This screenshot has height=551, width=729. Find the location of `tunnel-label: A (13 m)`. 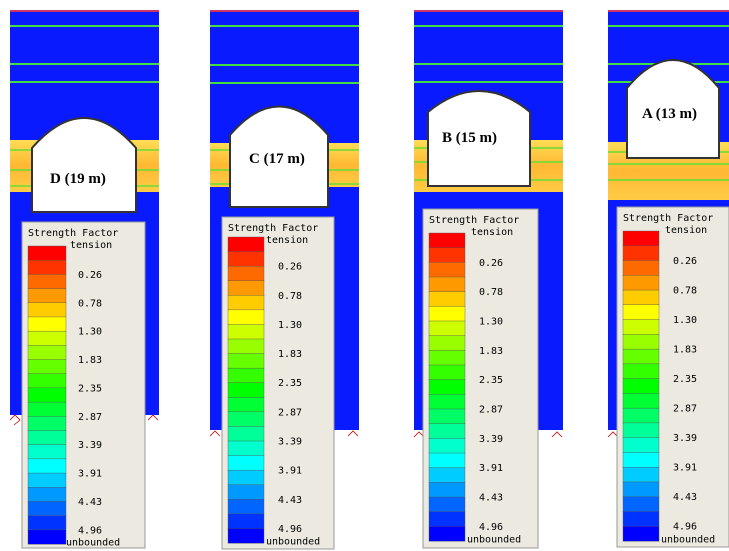

tunnel-label: A (13 m) is located at coordinates (669, 114).